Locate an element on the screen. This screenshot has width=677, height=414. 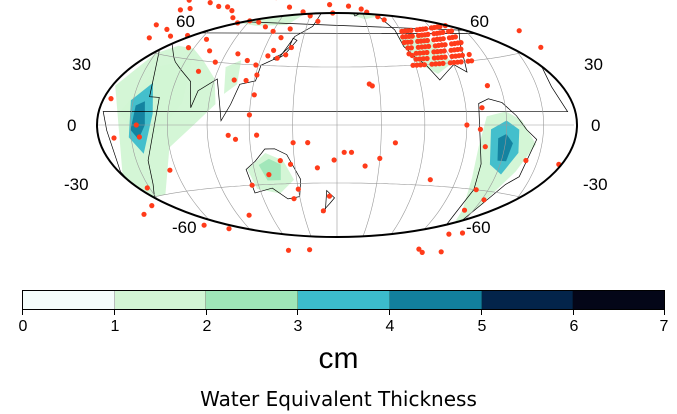
lat-label-neg30-right: -30 is located at coordinates (595, 184).